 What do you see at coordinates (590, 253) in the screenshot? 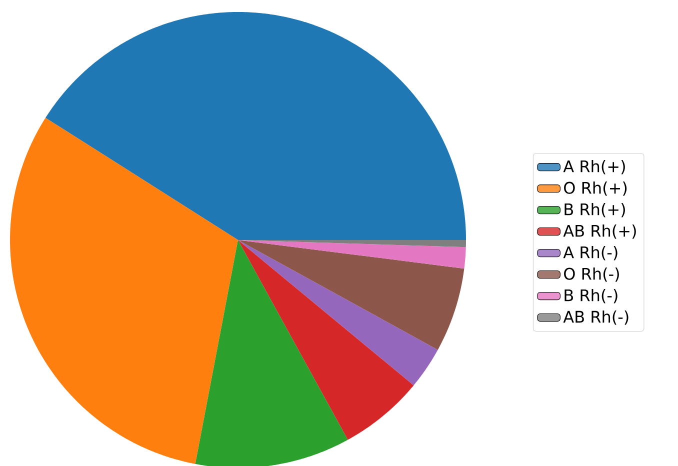
I see `legend-label: A Rh(-)` at bounding box center [590, 253].